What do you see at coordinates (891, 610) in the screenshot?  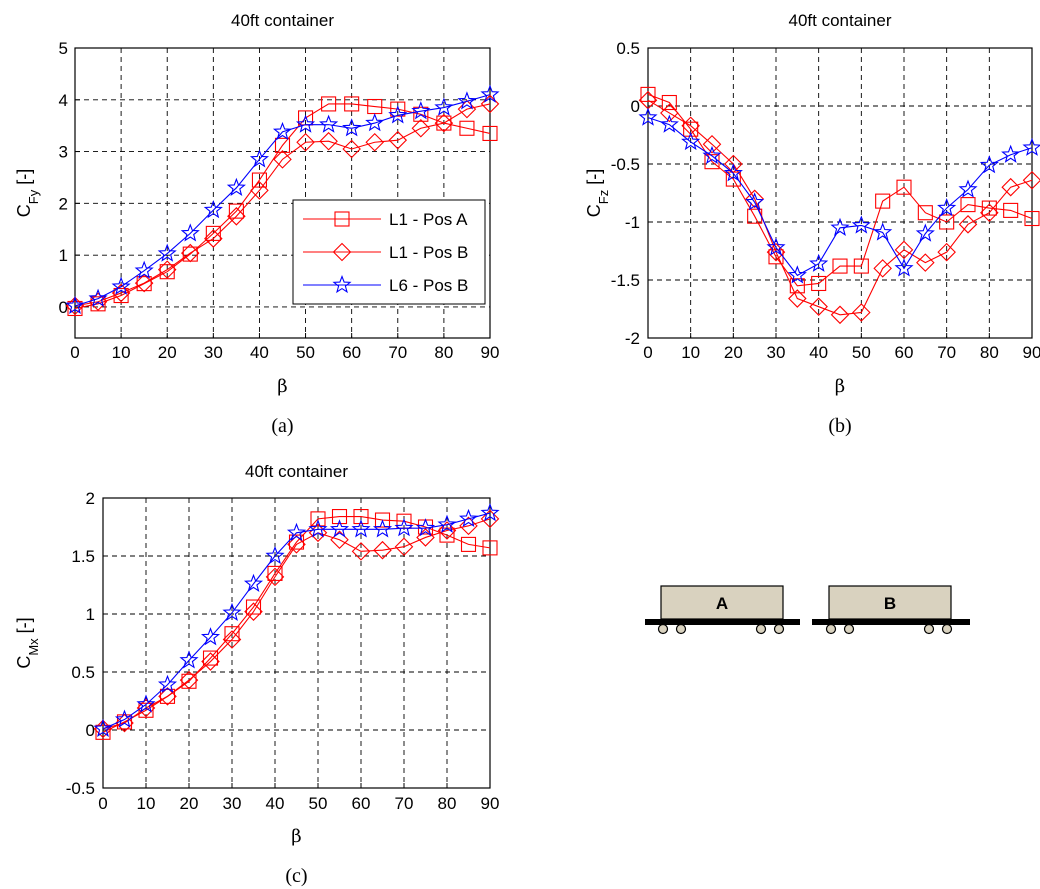 I see `wagon-b: B` at bounding box center [891, 610].